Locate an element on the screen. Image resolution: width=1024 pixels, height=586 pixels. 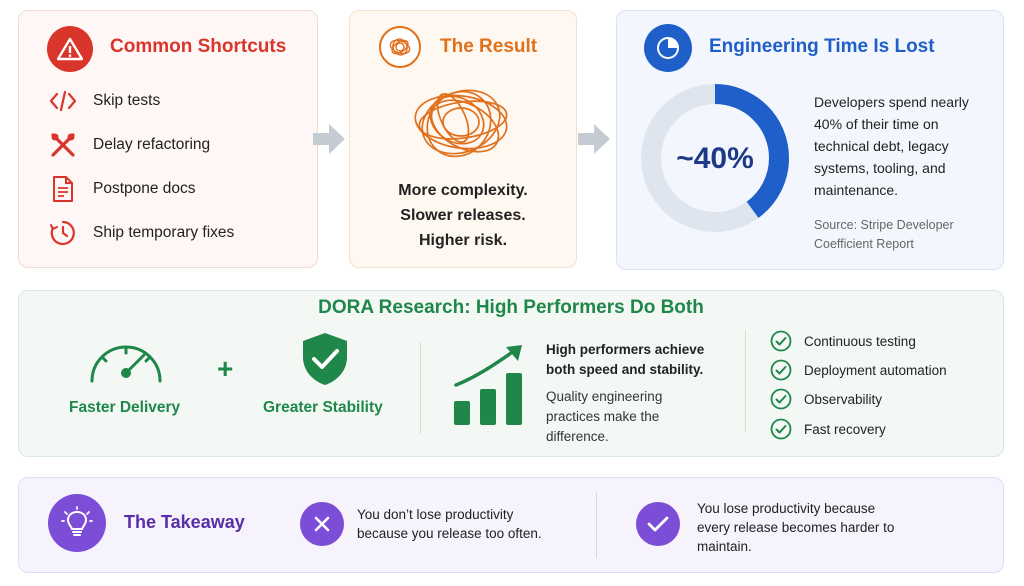
result-title: The Result is located at coordinates (489, 46).